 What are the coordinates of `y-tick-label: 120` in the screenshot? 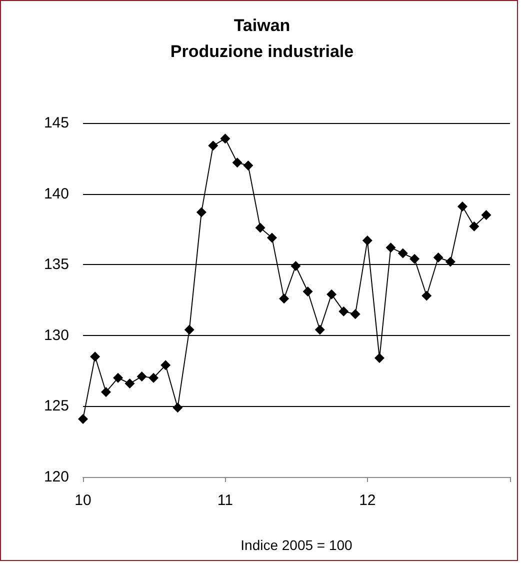 It's located at (56, 477).